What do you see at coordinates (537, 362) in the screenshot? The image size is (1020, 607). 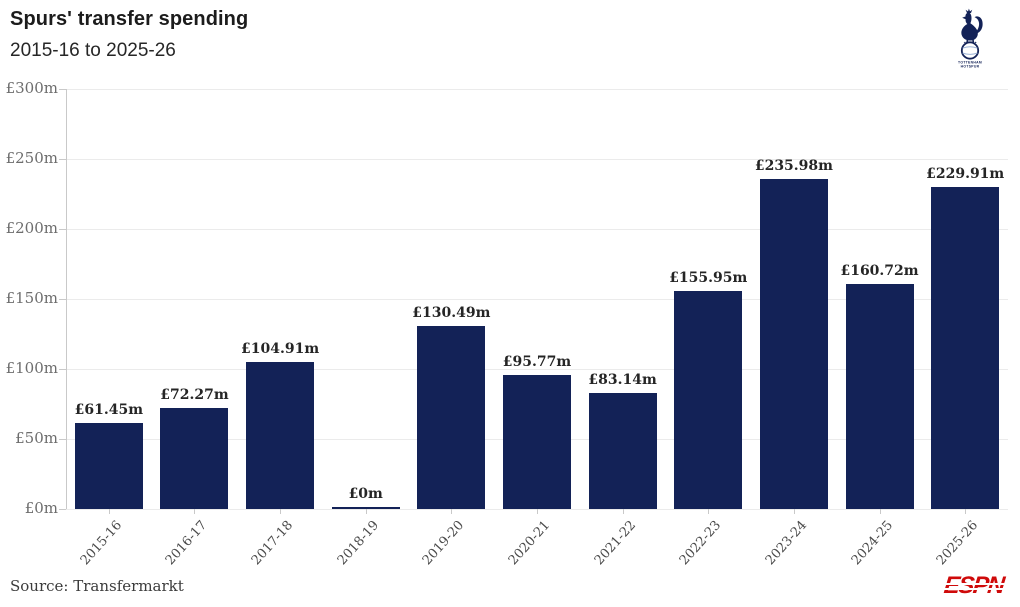 I see `bar-value-label: £95.77m` at bounding box center [537, 362].